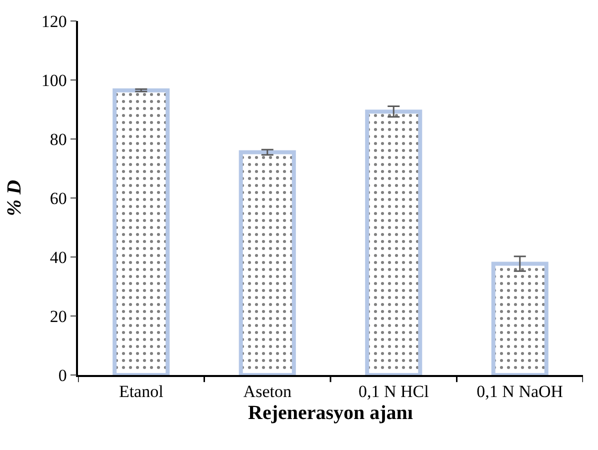  What do you see at coordinates (267, 392) in the screenshot?
I see `x-tick-label: Aseton` at bounding box center [267, 392].